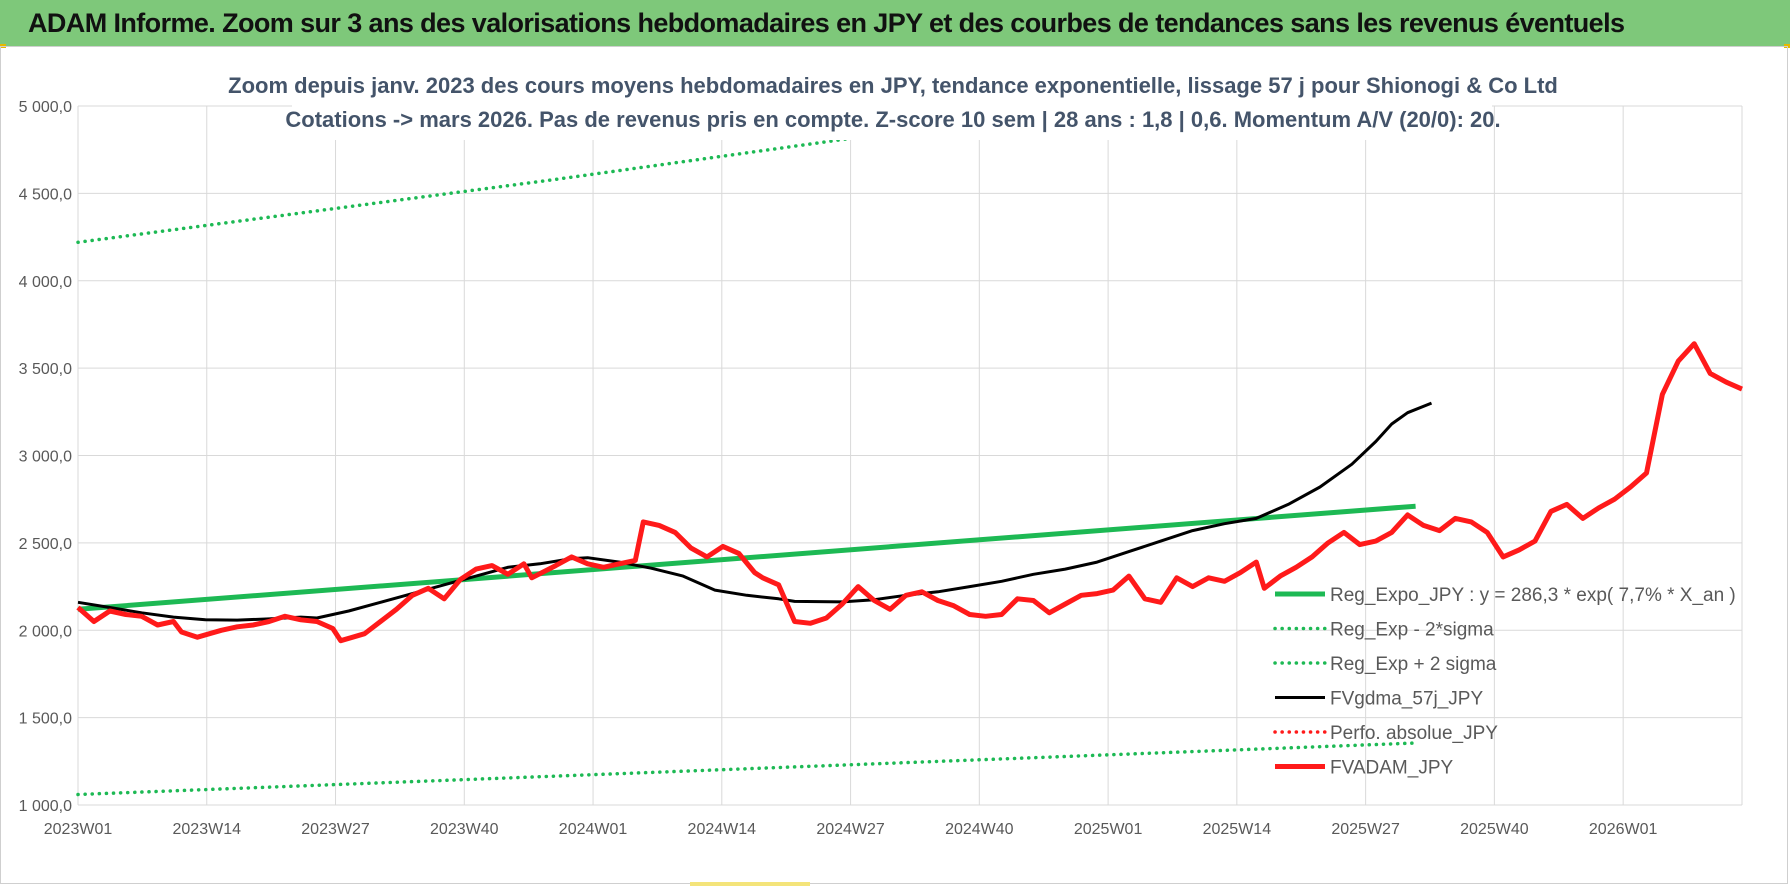 This screenshot has height=886, width=1790. Describe the element at coordinates (1406, 699) in the screenshot. I see `legend-label-fvgdma-57j: FVgdma_57j_JPY` at that location.